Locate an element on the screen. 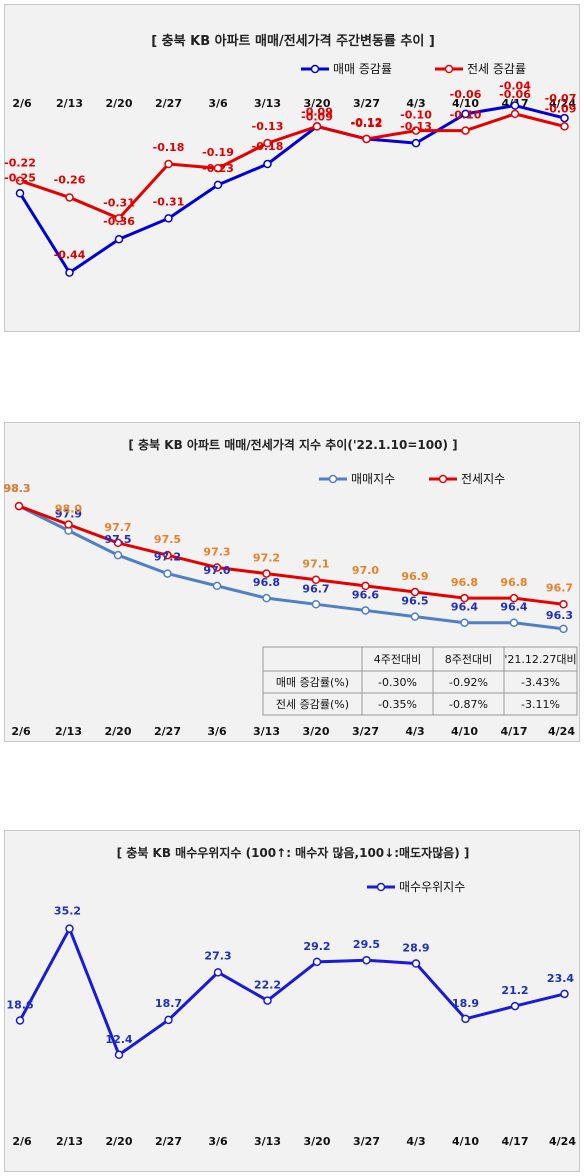 The image size is (584, 1176). data-label: -0.12 is located at coordinates (367, 122).